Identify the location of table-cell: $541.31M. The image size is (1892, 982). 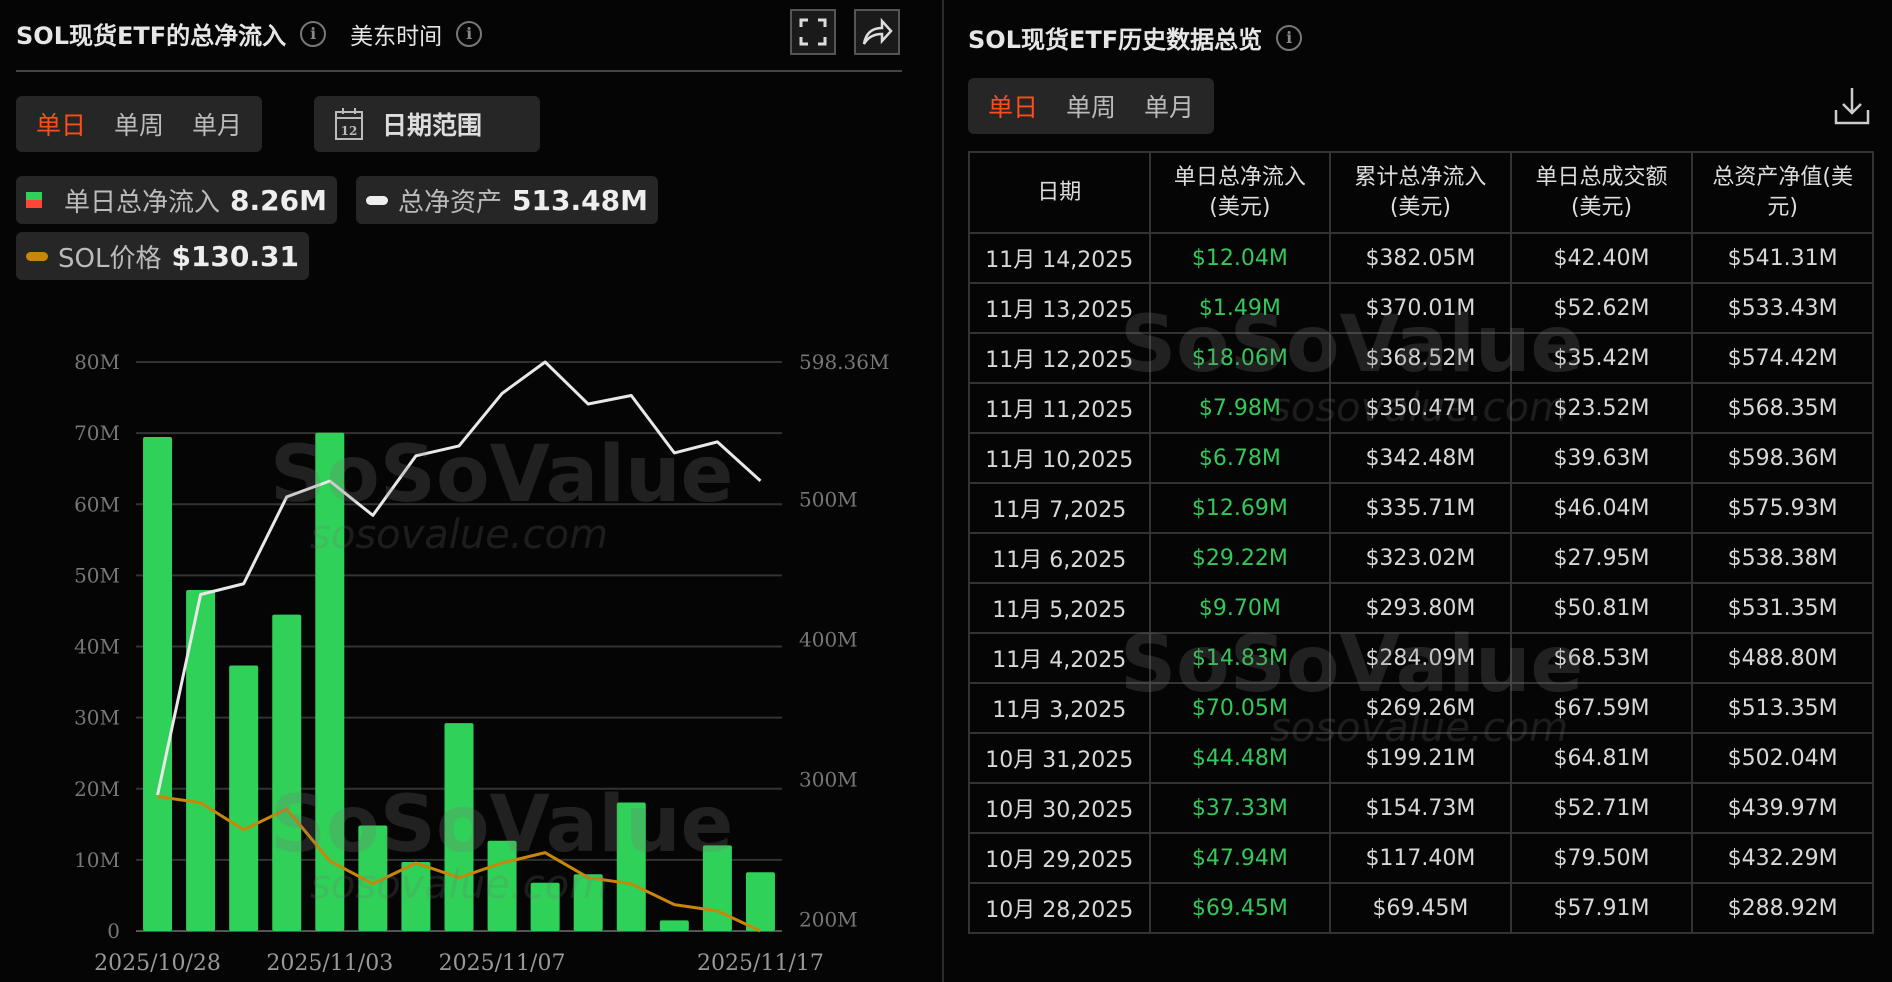
(1782, 258).